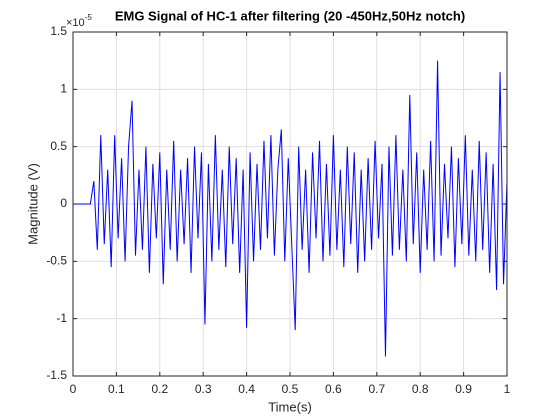 The image size is (560, 420). Describe the element at coordinates (290, 406) in the screenshot. I see `x-axis-label: Time(s)` at that location.